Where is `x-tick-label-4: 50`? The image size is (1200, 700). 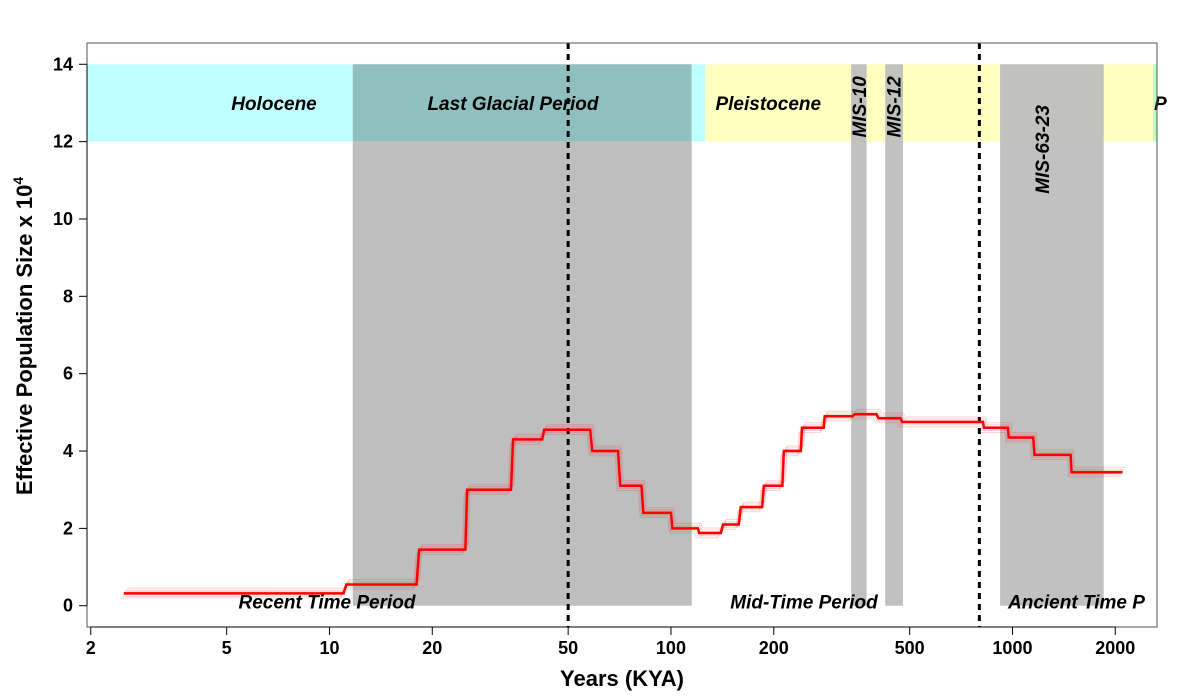 x-tick-label-4: 50 is located at coordinates (568, 648).